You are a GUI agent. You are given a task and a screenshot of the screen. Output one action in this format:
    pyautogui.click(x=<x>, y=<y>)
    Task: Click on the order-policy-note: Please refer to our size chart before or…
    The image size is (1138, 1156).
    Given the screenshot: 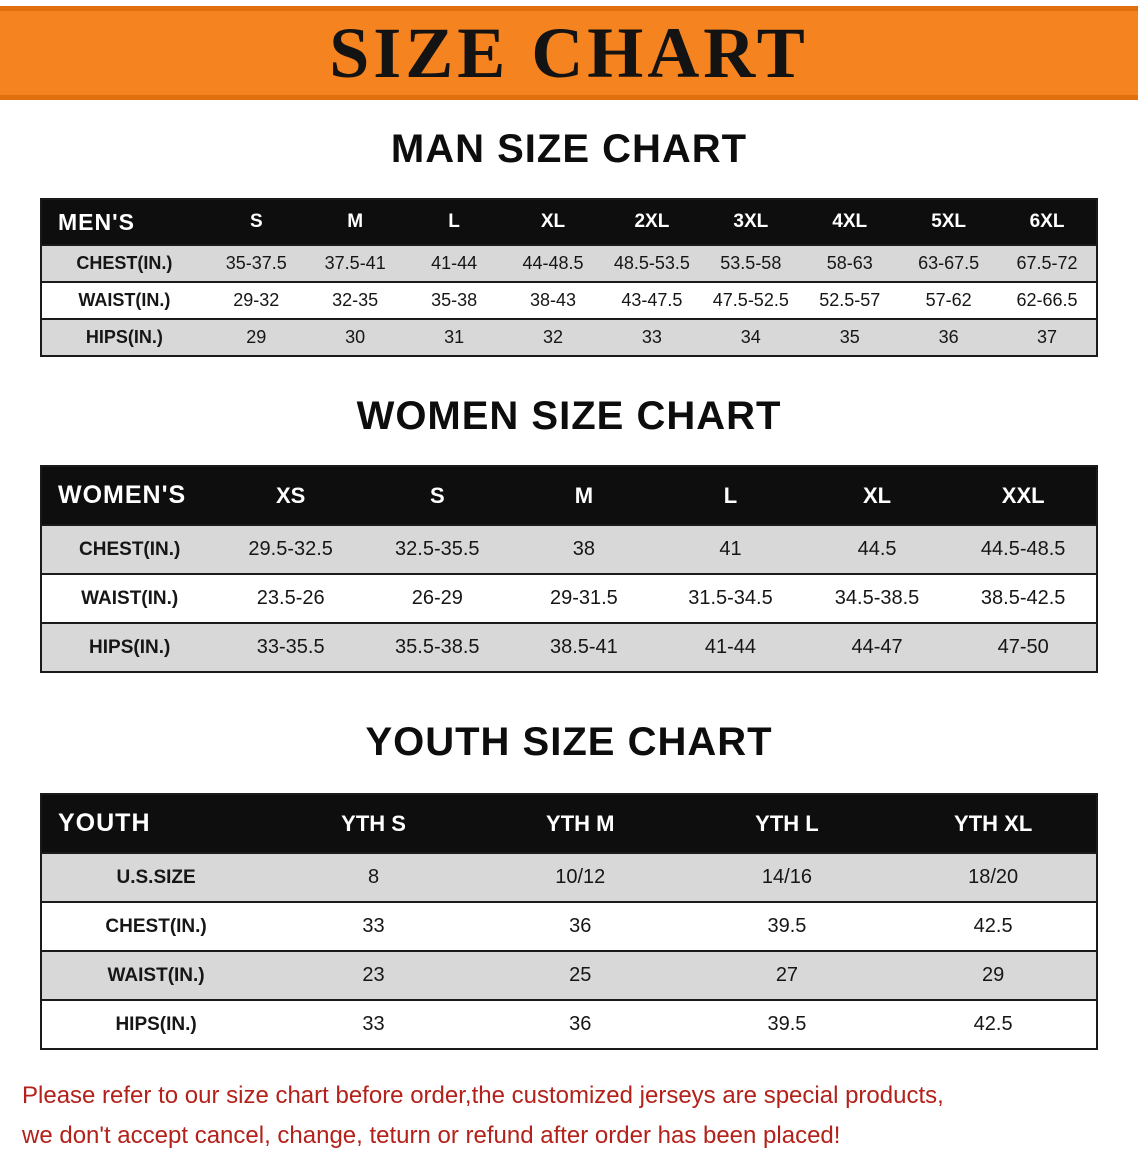 What is the action you would take?
    pyautogui.click(x=569, y=1116)
    